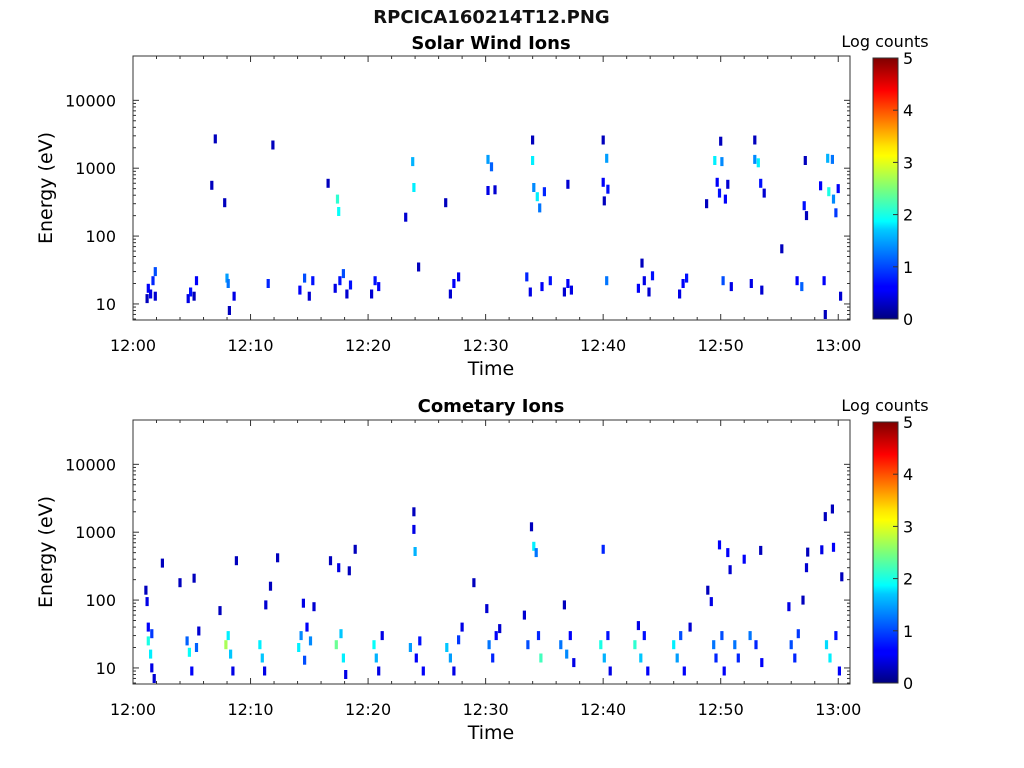  What do you see at coordinates (908, 58) in the screenshot?
I see `colorbar-tick-label: 5` at bounding box center [908, 58].